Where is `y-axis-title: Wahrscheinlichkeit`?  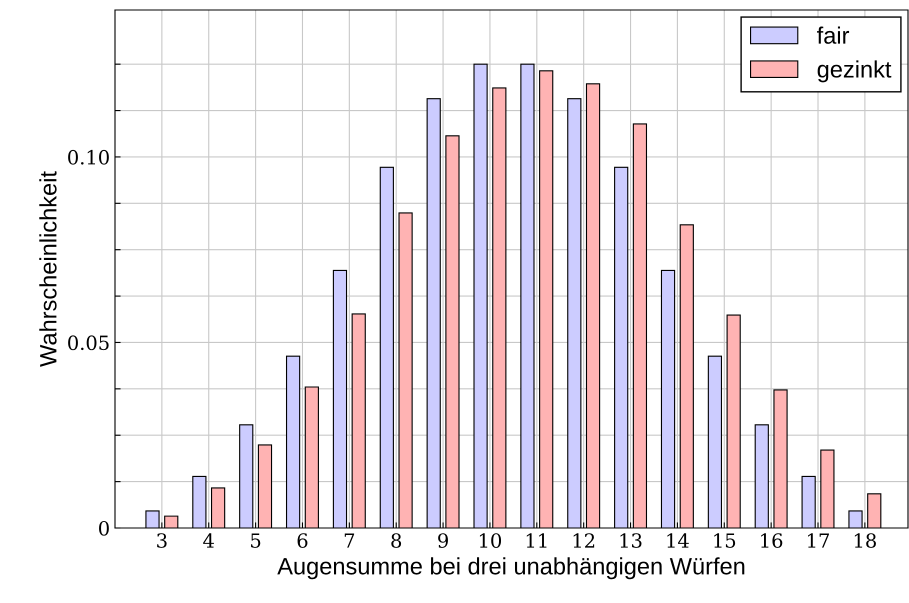 y-axis-title: Wahrscheinlichkeit is located at coordinates (48, 269).